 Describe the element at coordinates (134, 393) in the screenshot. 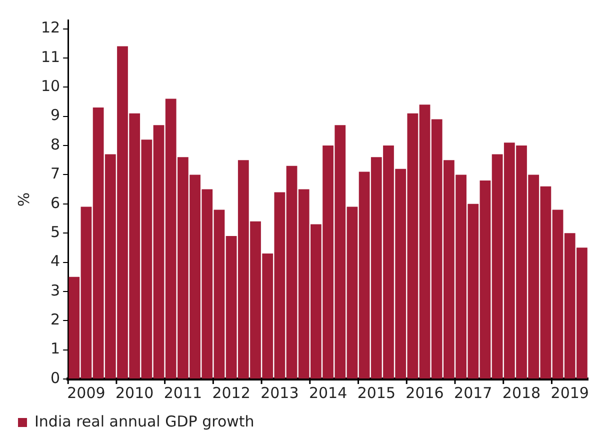

I see `x-tick-label: 2010` at that location.